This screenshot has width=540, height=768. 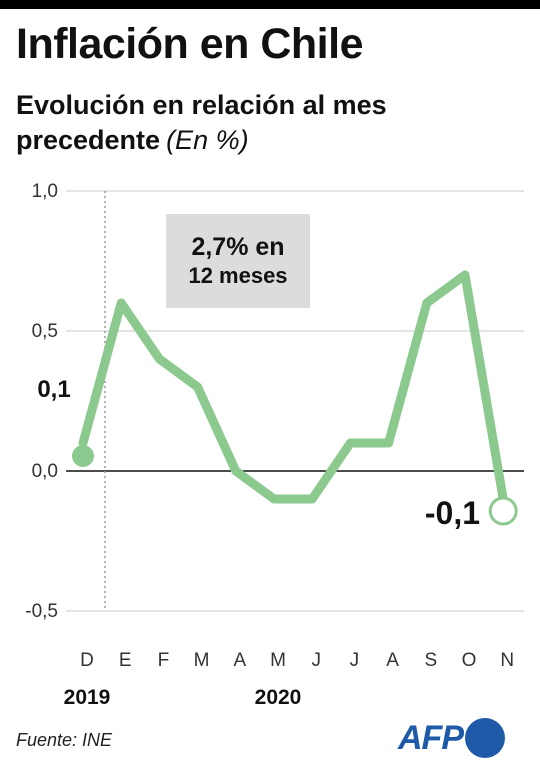 I want to click on x-tick-label: F, so click(x=164, y=660).